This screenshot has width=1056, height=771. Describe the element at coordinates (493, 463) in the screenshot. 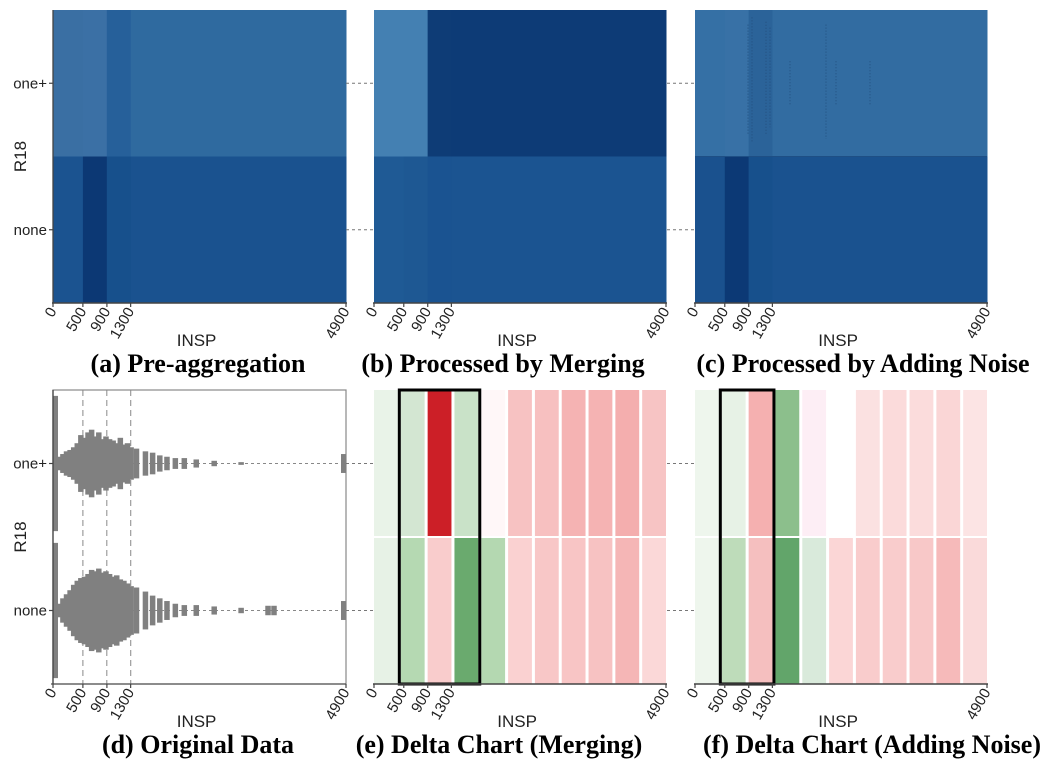

I see `delta-cell-one+-4` at that location.